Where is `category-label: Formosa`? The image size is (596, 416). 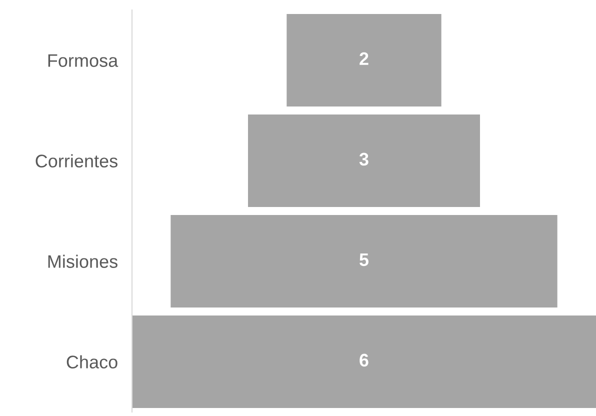 category-label: Formosa is located at coordinates (83, 60).